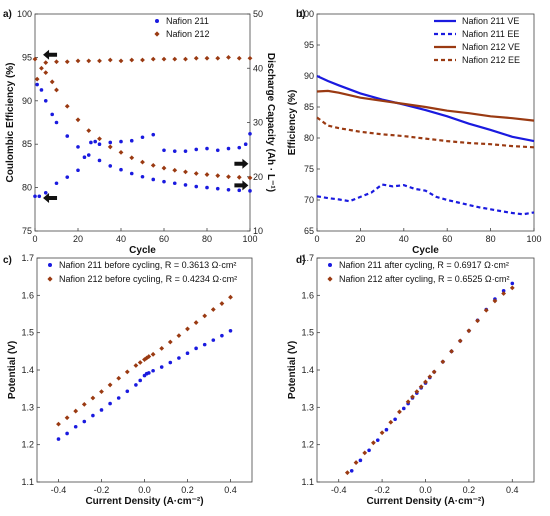 This screenshot has height=516, width=550. Describe the element at coordinates (27, 445) in the screenshot. I see `panel-3-ytick-label: 1.2` at that location.